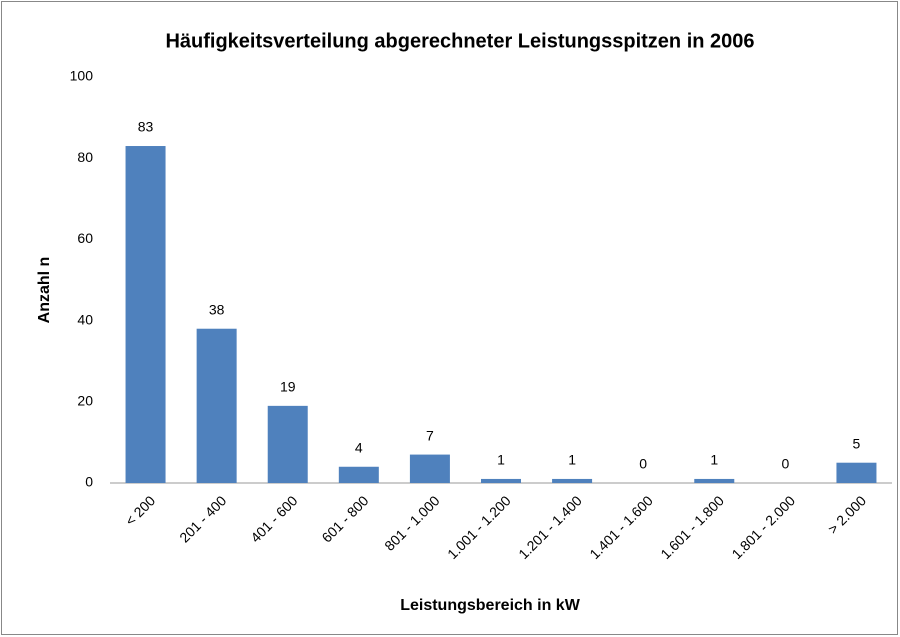 The width and height of the screenshot is (900, 637). Describe the element at coordinates (85, 319) in the screenshot. I see `y-tick-label: 40` at that location.